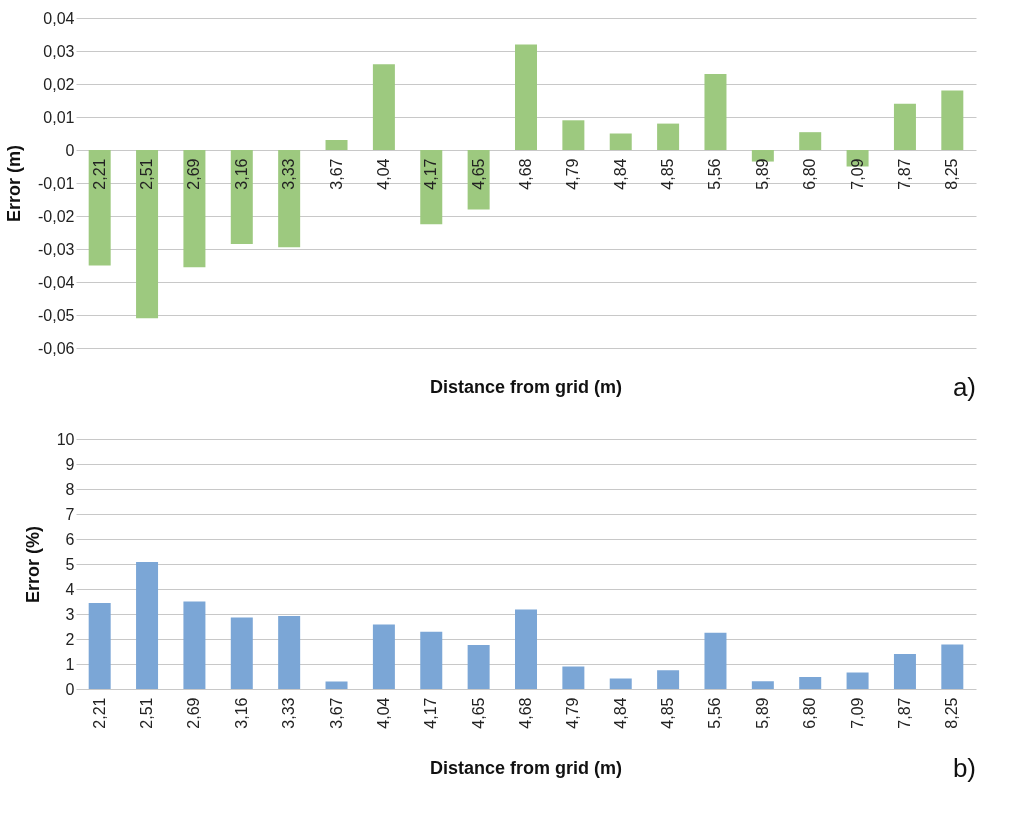 Image resolution: width=1026 pixels, height=836 pixels. Describe the element at coordinates (70, 564) in the screenshot. I see `y-tick-label: 5` at that location.